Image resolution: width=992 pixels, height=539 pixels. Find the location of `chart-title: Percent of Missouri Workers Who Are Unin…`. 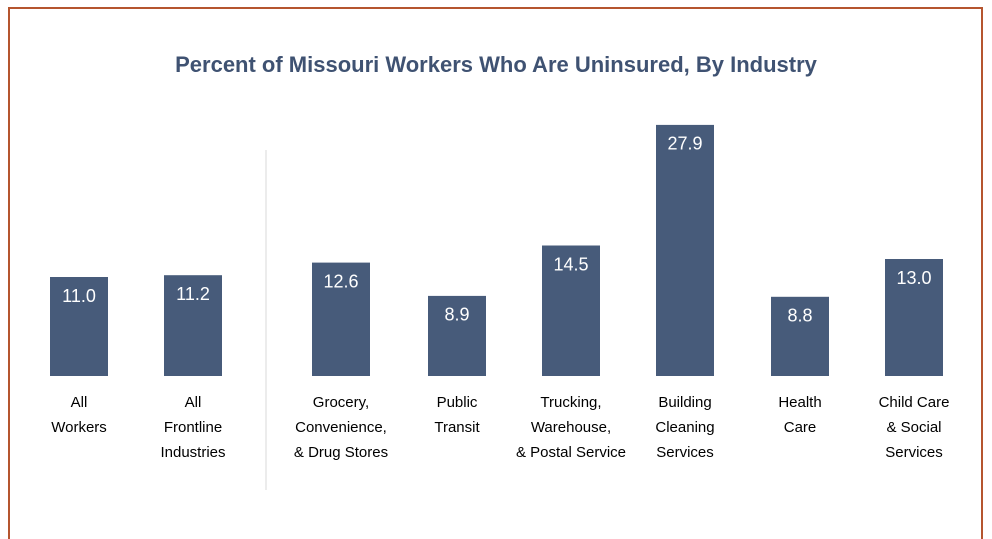

chart-title: Percent of Missouri Workers Who Are Unin… is located at coordinates (496, 64).